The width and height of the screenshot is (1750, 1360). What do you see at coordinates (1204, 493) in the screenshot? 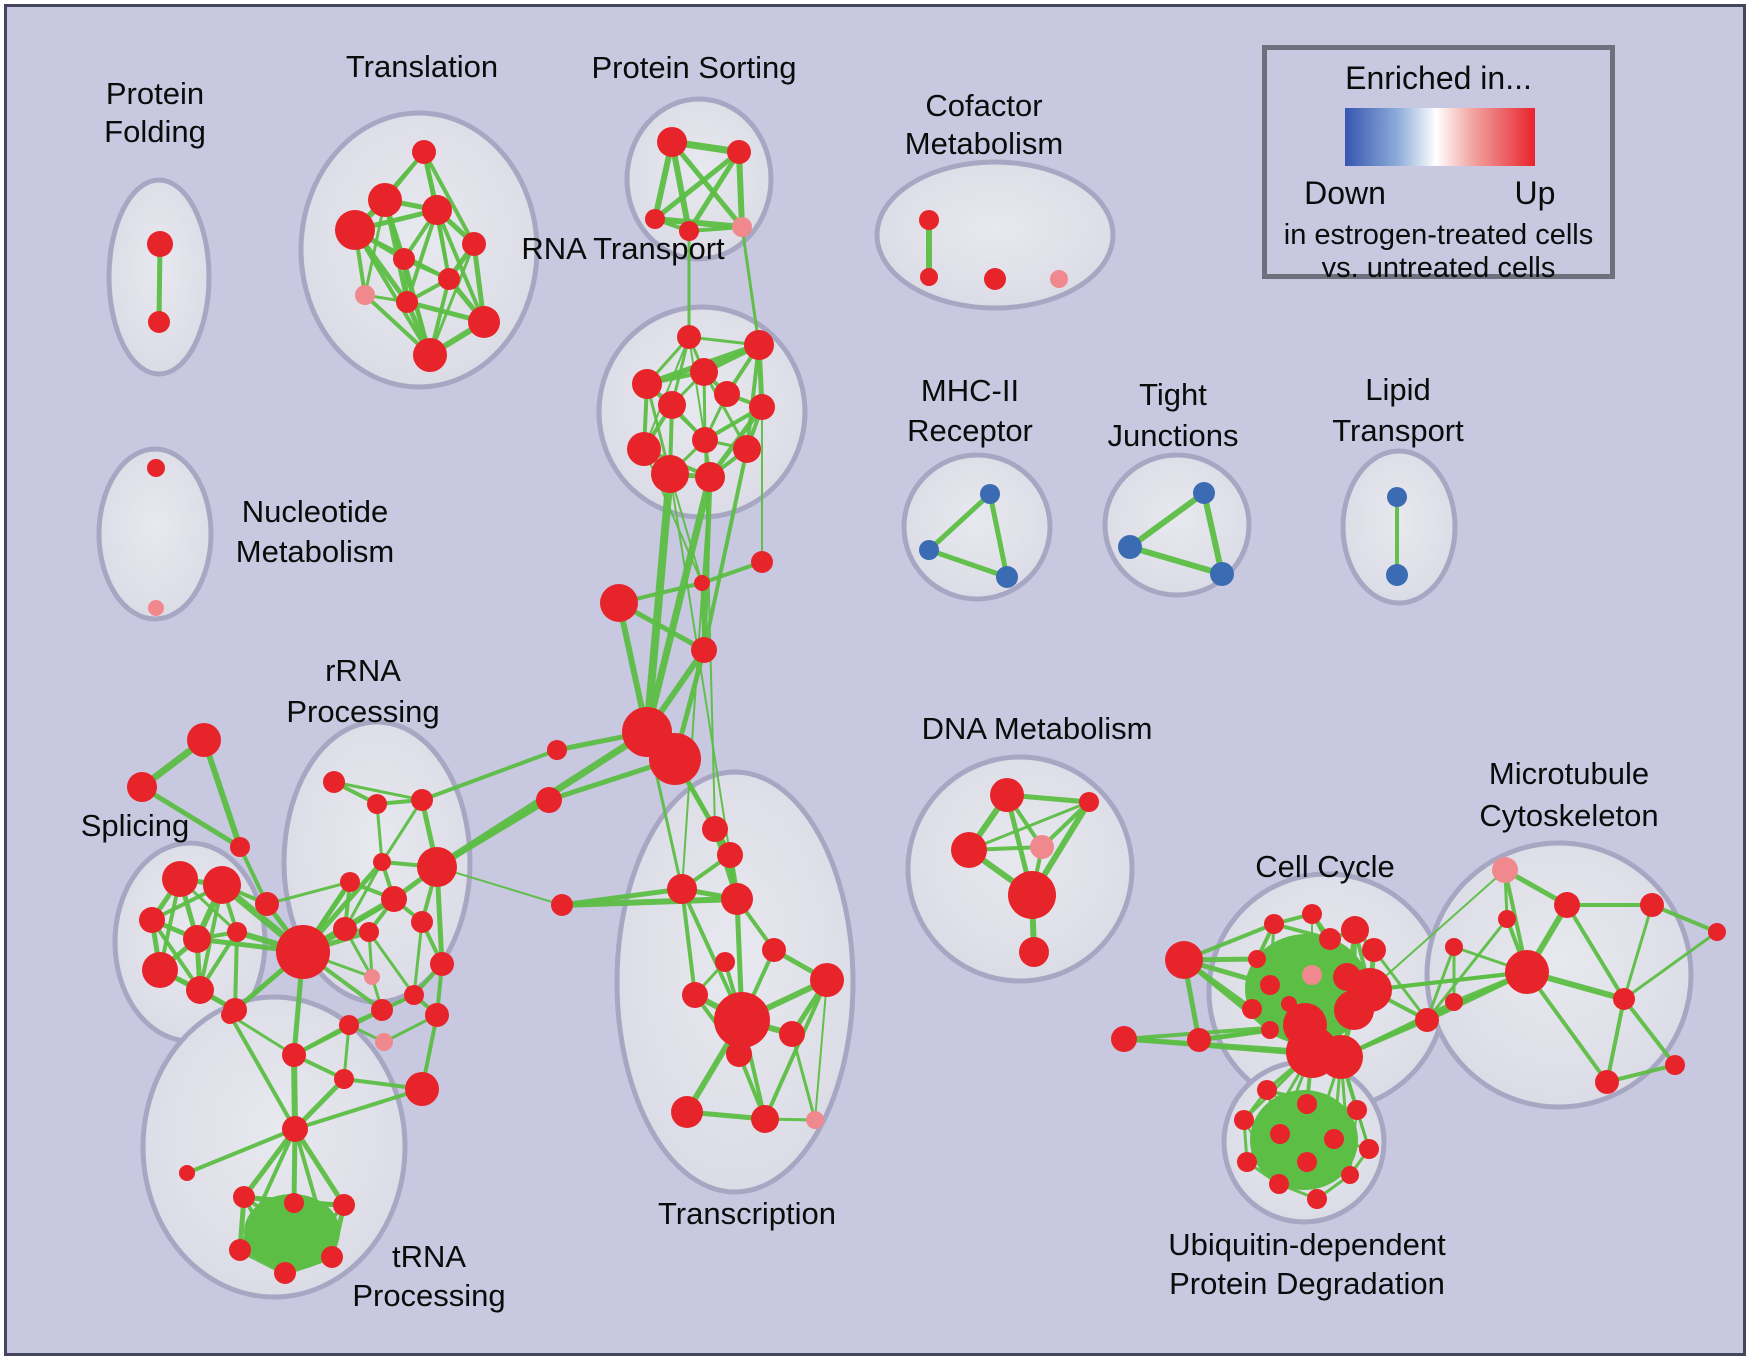
I see `node-tight-junctions` at bounding box center [1204, 493].